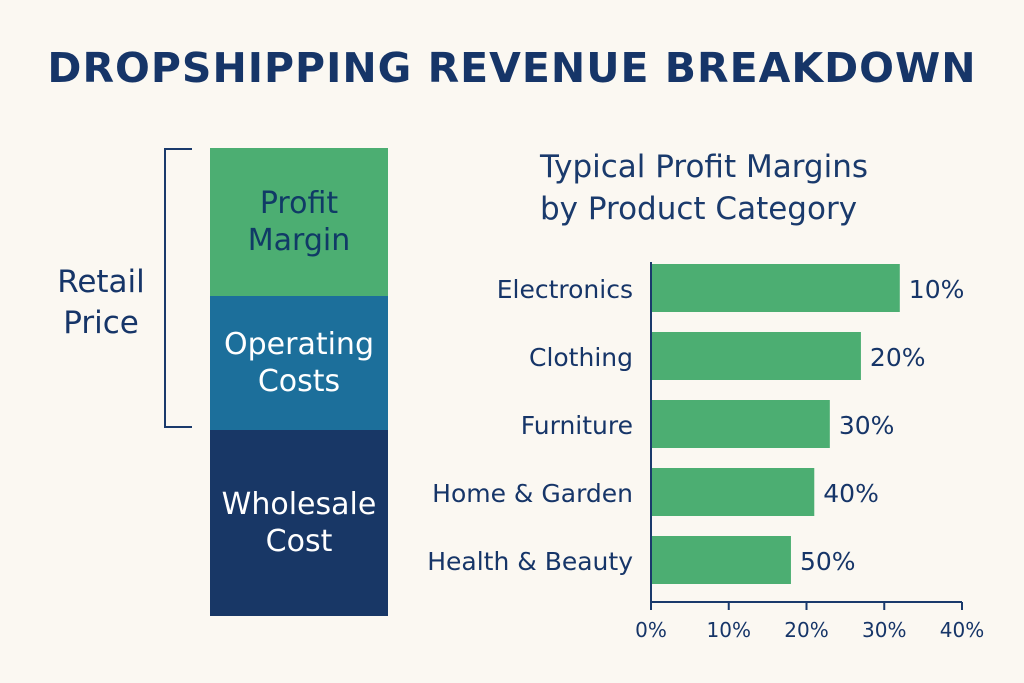  What do you see at coordinates (867, 425) in the screenshot?
I see `data-label: 30%` at bounding box center [867, 425].